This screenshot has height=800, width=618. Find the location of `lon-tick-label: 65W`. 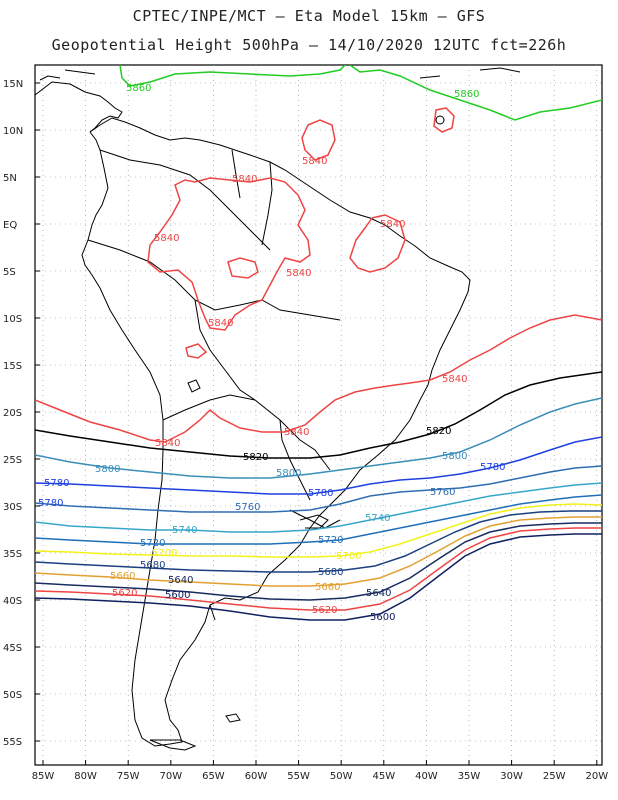

lon-tick-label: 65W is located at coordinates (213, 776).